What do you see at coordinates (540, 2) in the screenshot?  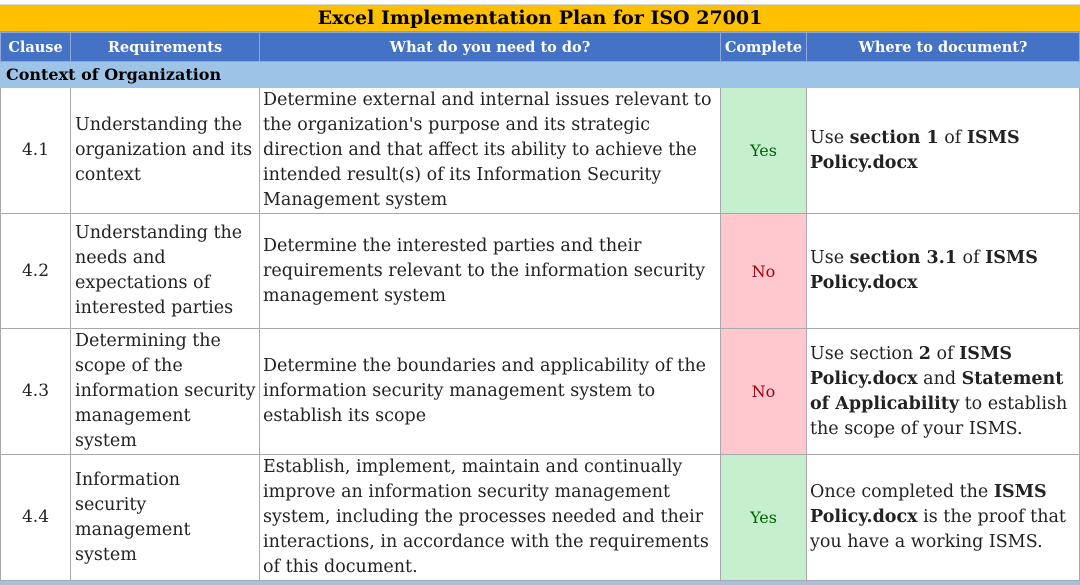 I see `top-row-strip` at bounding box center [540, 2].